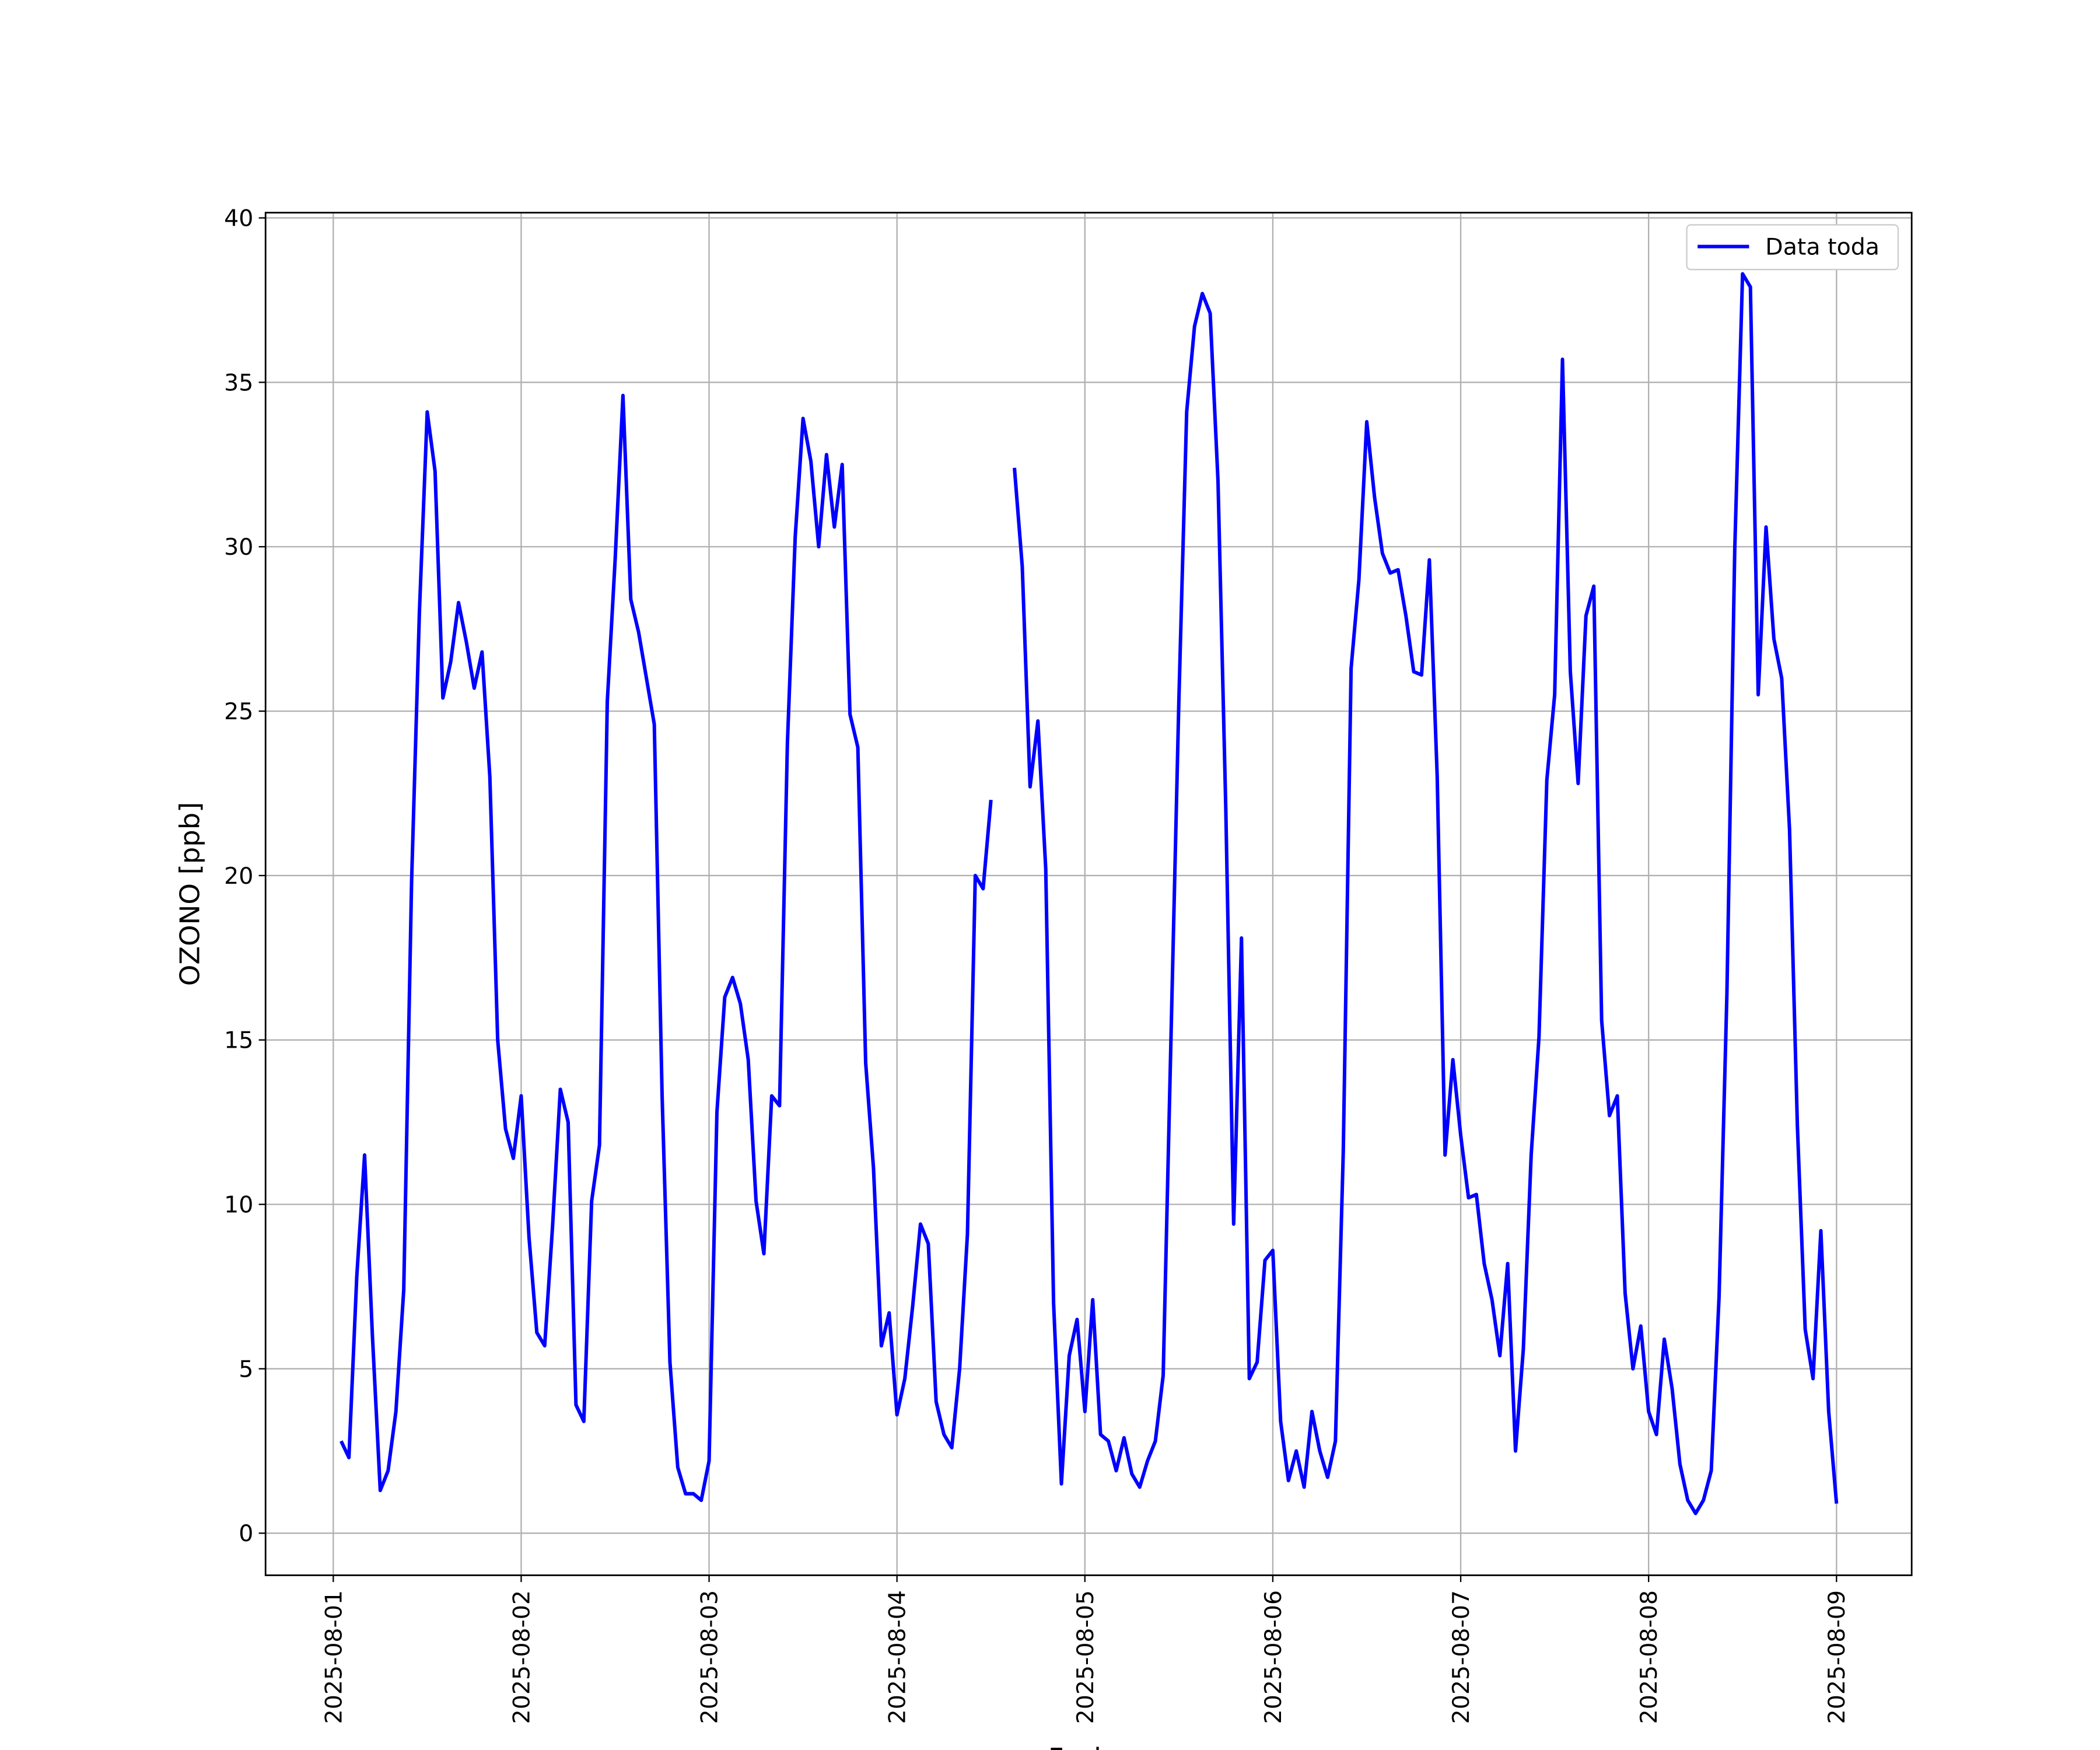  What do you see at coordinates (897, 1657) in the screenshot?
I see `x-tick-label: 2025-08-04` at bounding box center [897, 1657].